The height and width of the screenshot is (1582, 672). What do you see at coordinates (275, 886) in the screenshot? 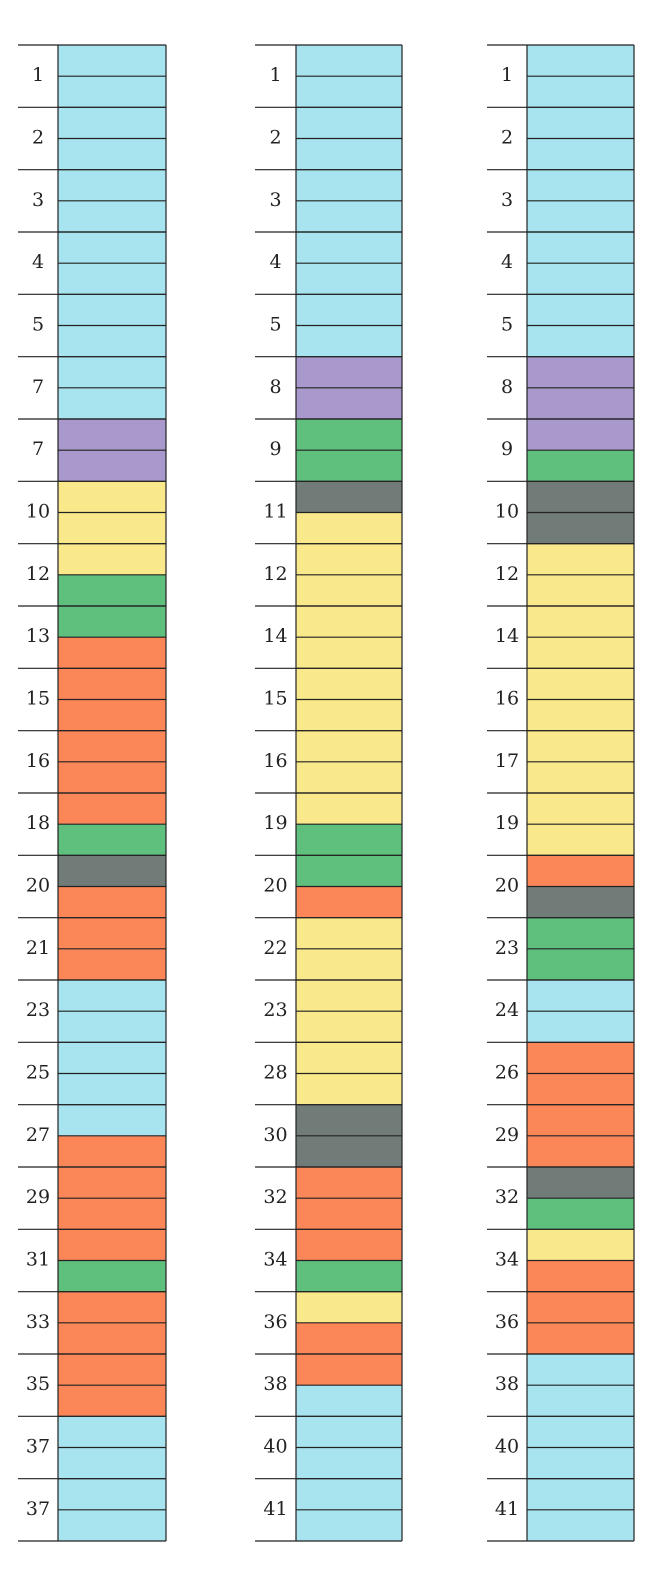
I see `row-label: 20` at bounding box center [275, 886].